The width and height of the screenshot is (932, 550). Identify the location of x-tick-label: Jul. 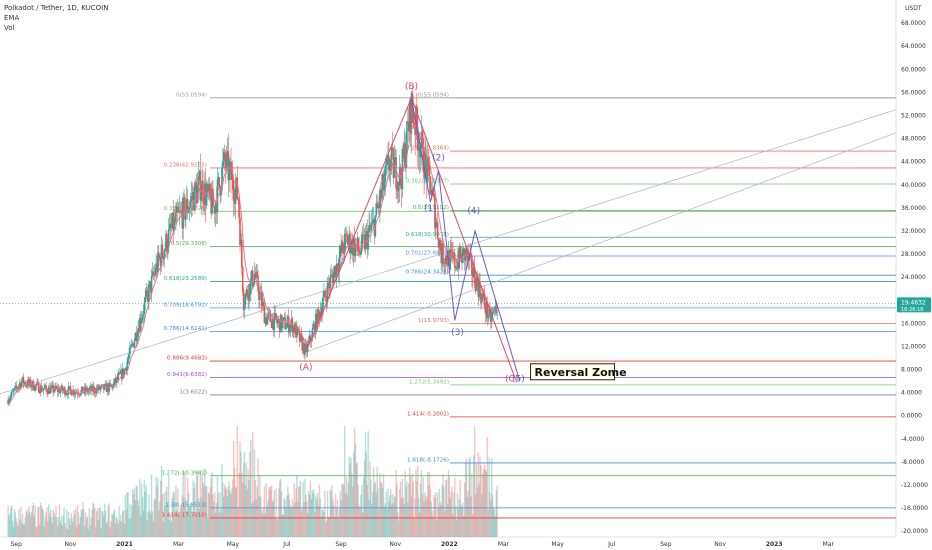
(286, 544).